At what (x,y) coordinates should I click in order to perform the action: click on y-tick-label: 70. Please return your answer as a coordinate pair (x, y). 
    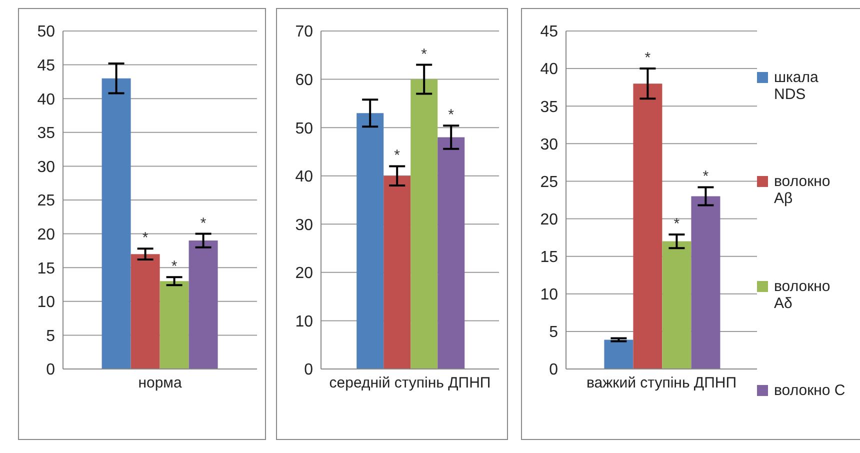
    Looking at the image, I should click on (304, 32).